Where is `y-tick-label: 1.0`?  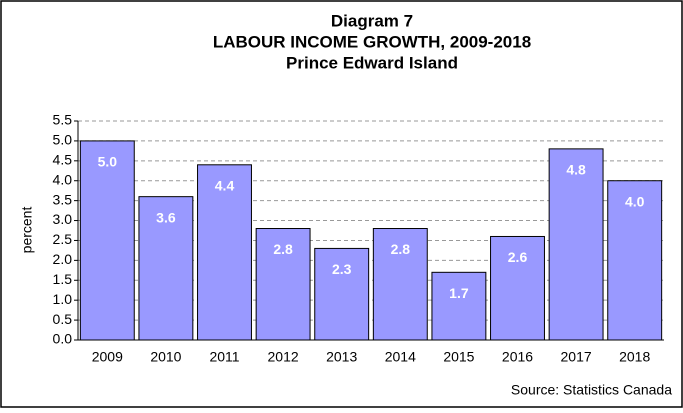 y-tick-label: 1.0 is located at coordinates (63, 299).